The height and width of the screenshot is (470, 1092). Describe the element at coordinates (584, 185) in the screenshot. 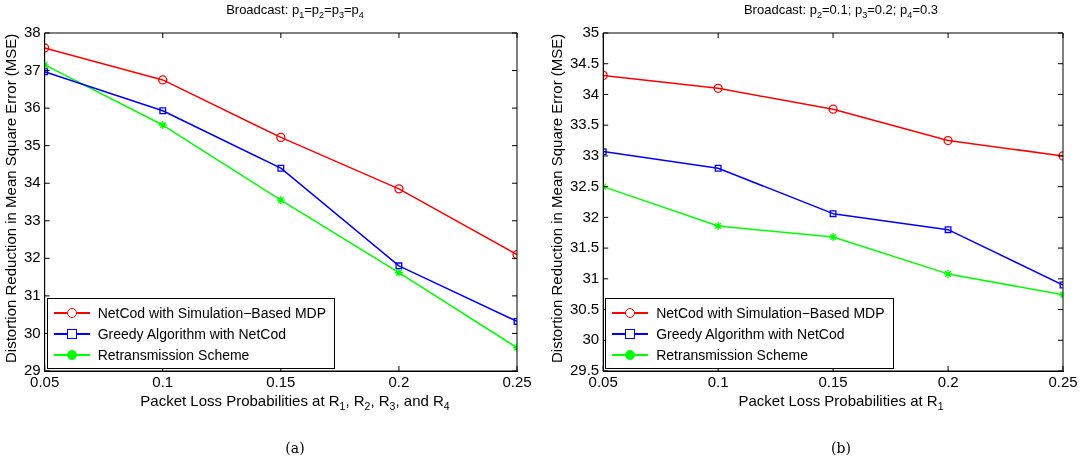

I see `y-tick-label: 32.5` at that location.